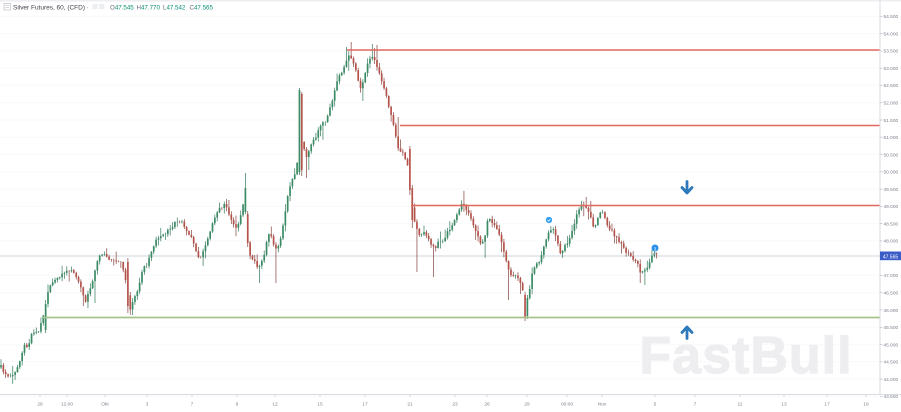 The height and width of the screenshot is (412, 901). I want to click on svg-text: 53.500, so click(891, 52).